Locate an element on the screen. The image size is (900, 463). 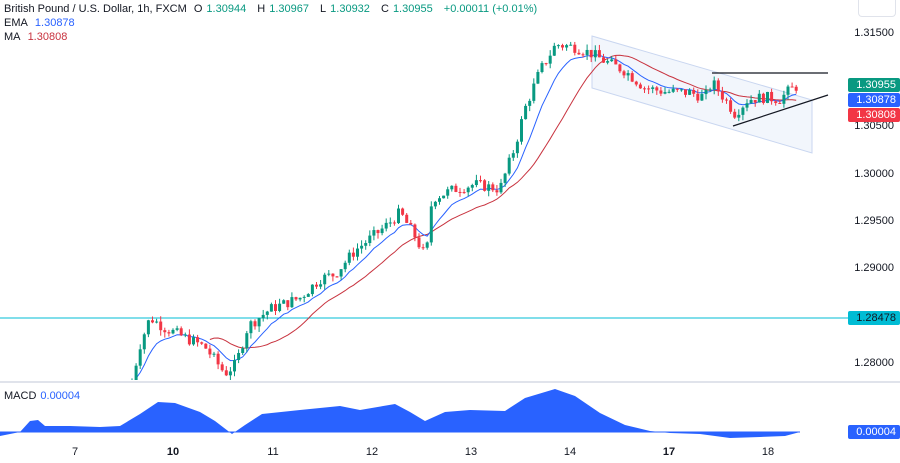
macd-legend: MACD 0.00004 is located at coordinates (42, 396).